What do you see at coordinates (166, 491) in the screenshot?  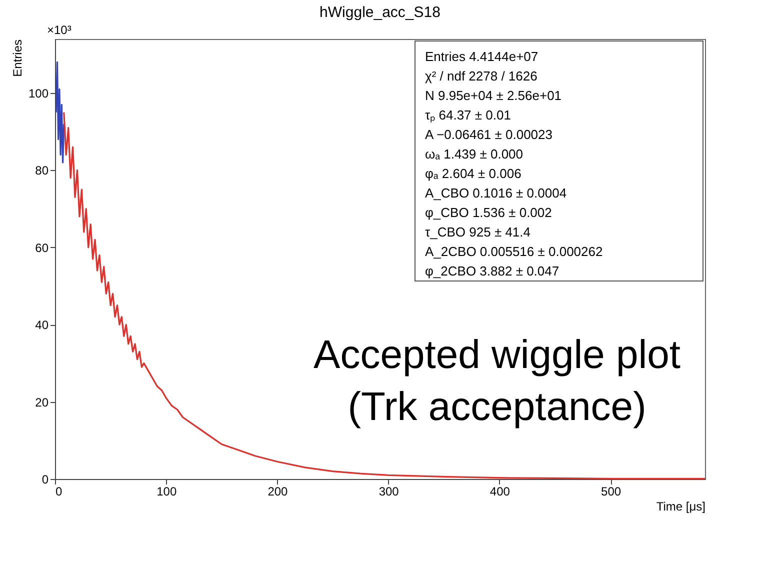 I see `x-tick-label: 100` at bounding box center [166, 491].